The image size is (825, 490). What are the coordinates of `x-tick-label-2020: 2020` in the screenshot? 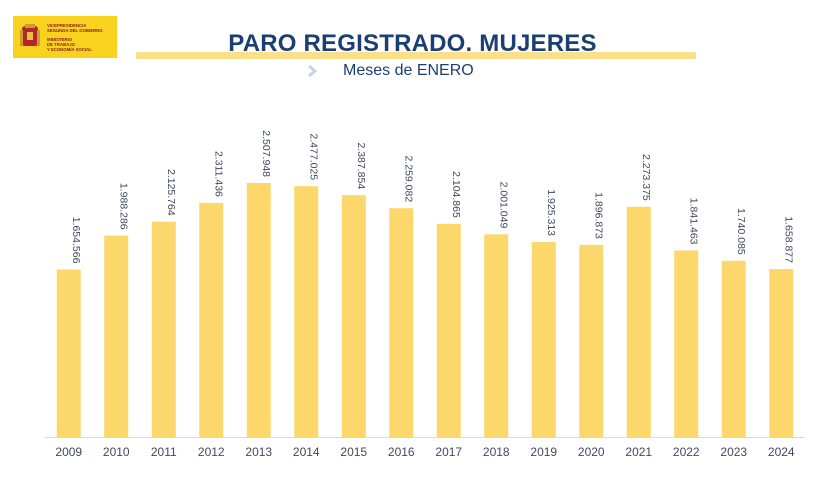 It's located at (591, 452).